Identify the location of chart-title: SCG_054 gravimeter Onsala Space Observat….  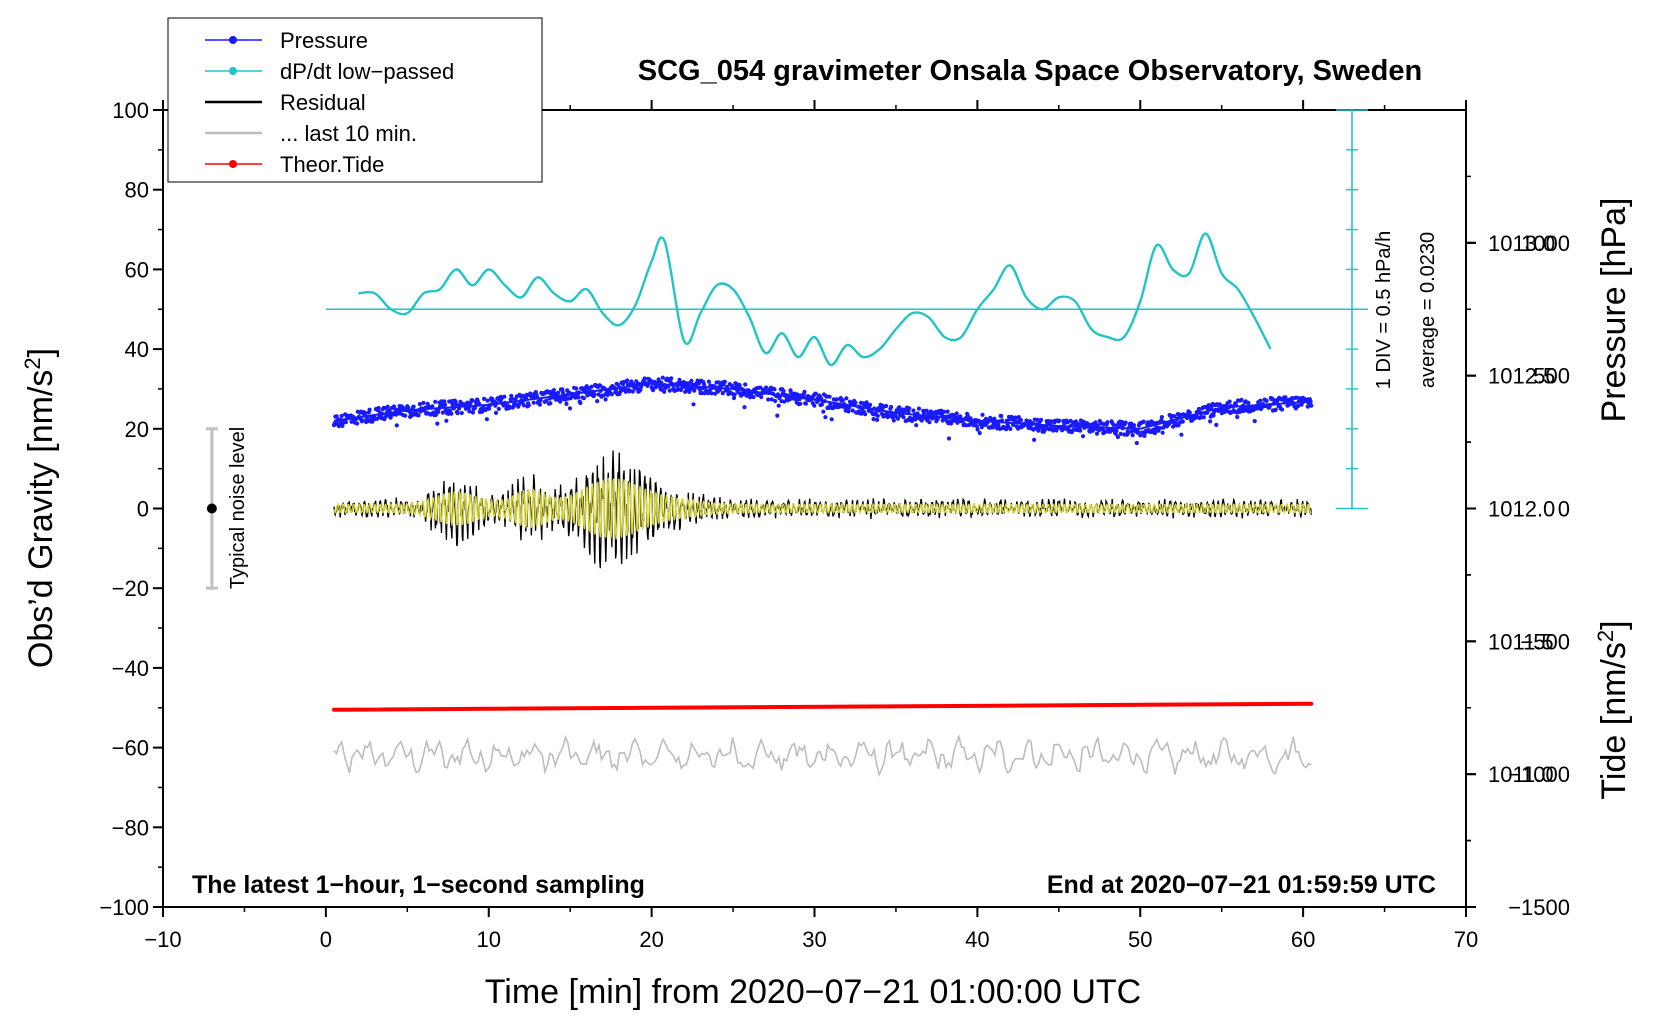
(1030, 71).